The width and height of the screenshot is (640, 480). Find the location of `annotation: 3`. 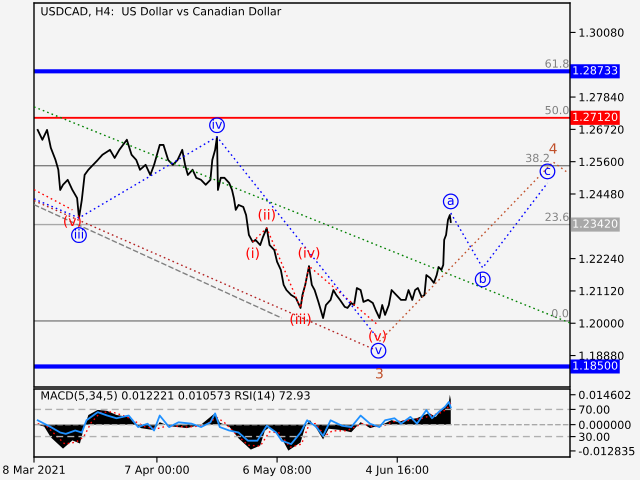

annotation: 3 is located at coordinates (379, 373).